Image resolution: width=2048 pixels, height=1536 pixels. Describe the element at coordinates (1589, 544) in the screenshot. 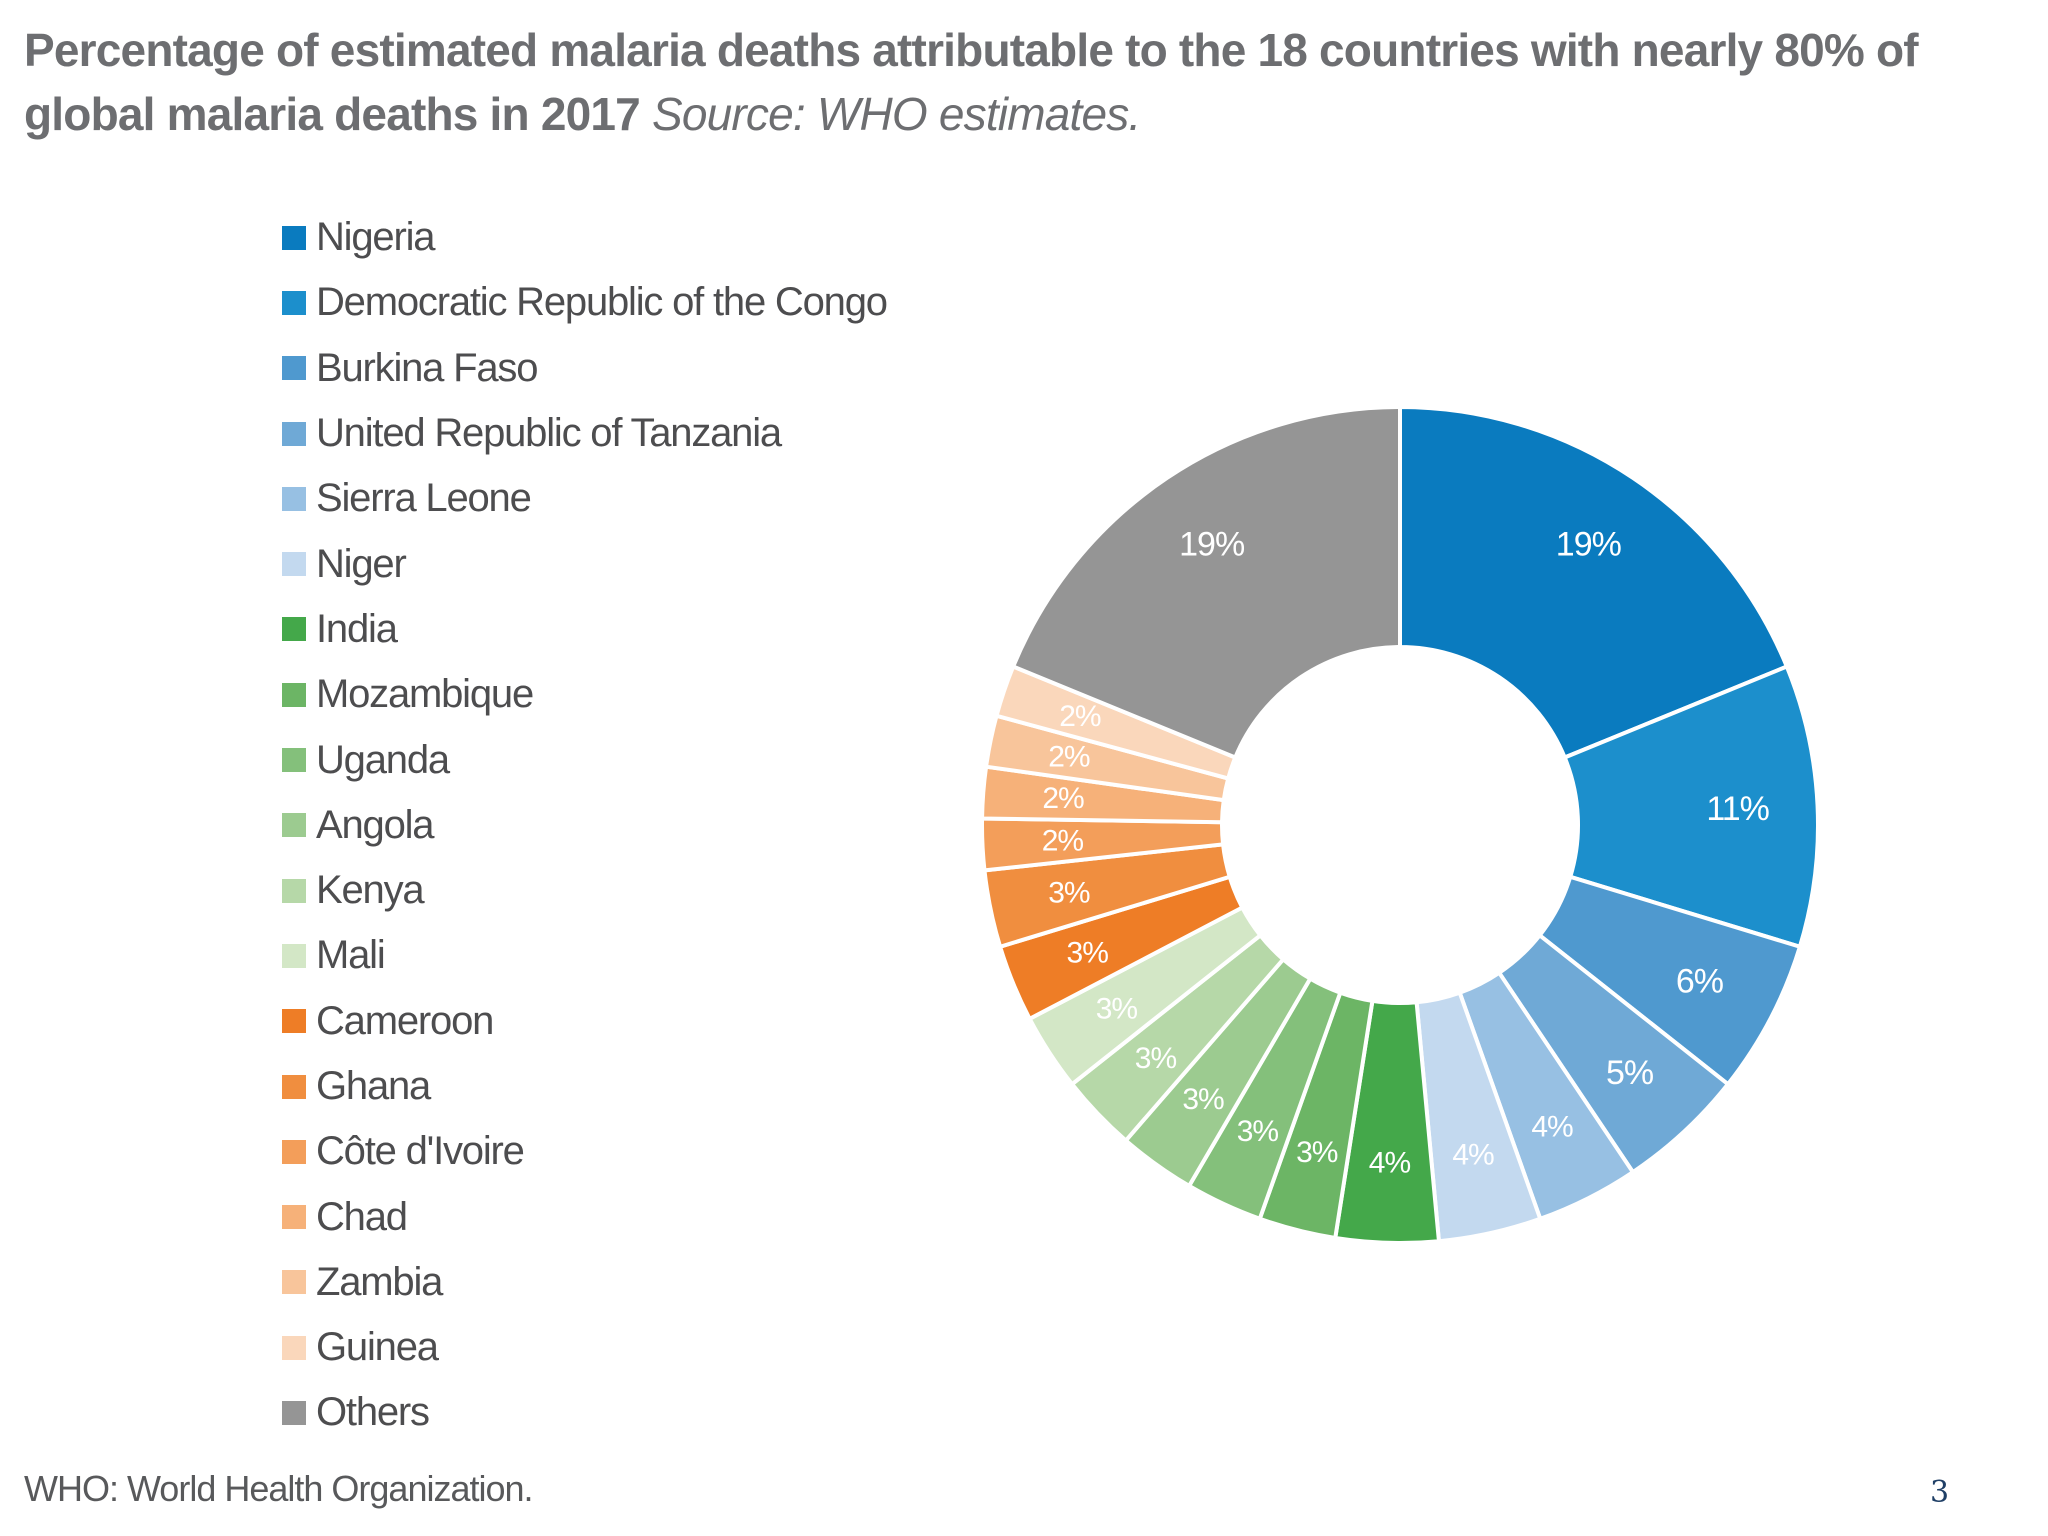

I see `slice-label-nigeria: 19%` at that location.